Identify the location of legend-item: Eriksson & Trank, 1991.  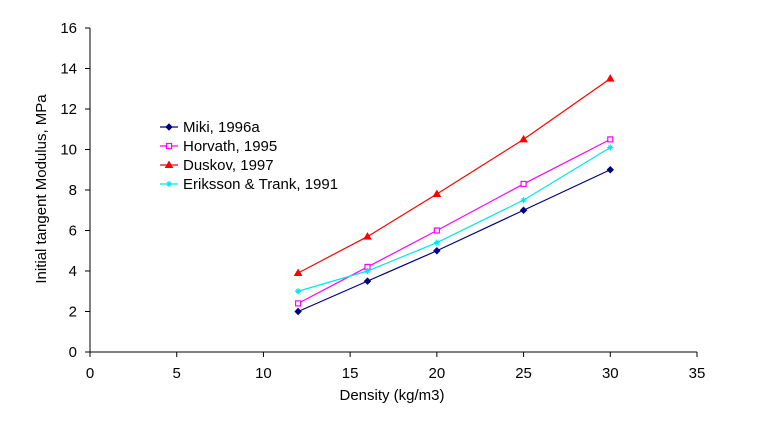
(249, 184).